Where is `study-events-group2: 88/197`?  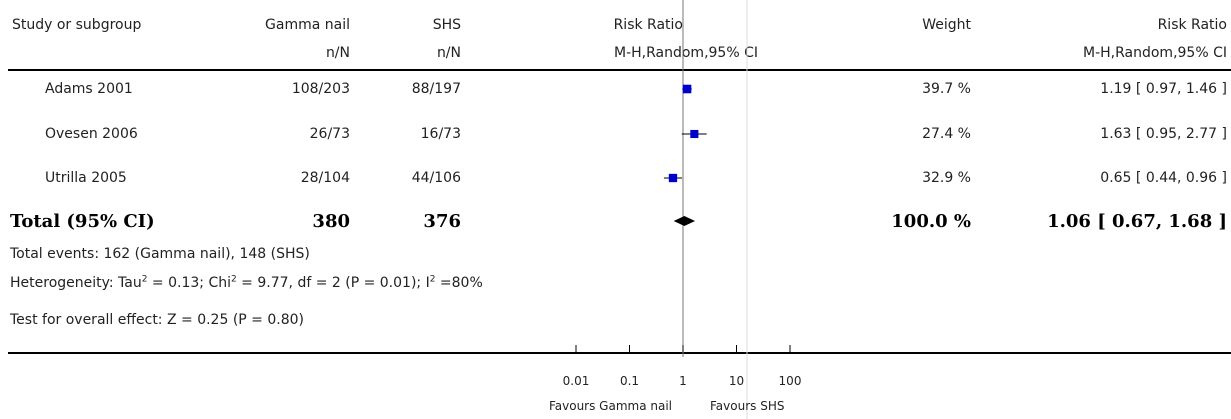 study-events-group2: 88/197 is located at coordinates (436, 89).